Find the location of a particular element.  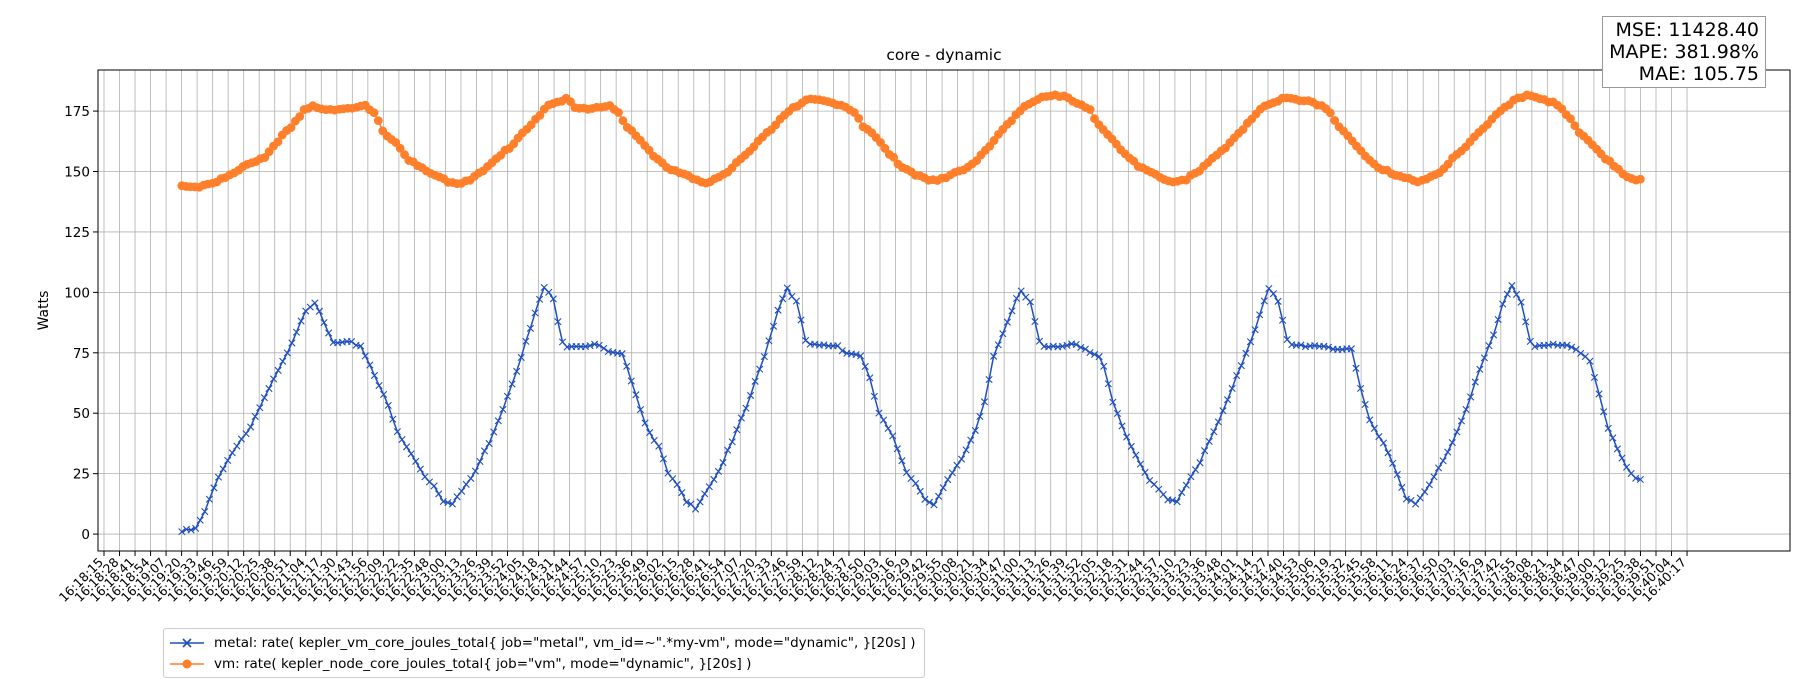

legend-swatch-metal-icon is located at coordinates (187, 642).